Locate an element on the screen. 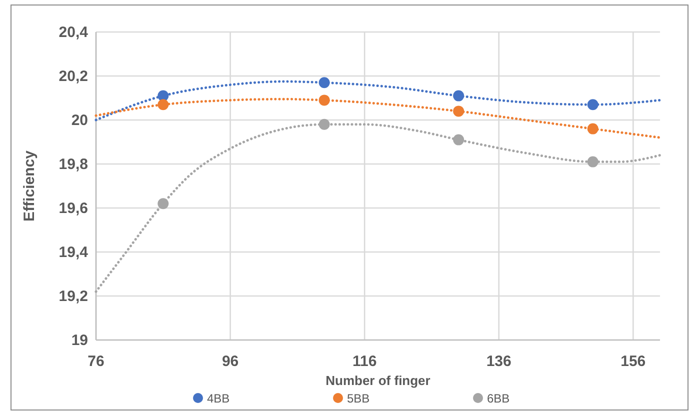 The image size is (699, 415). x-tick-label: 156 is located at coordinates (633, 361).